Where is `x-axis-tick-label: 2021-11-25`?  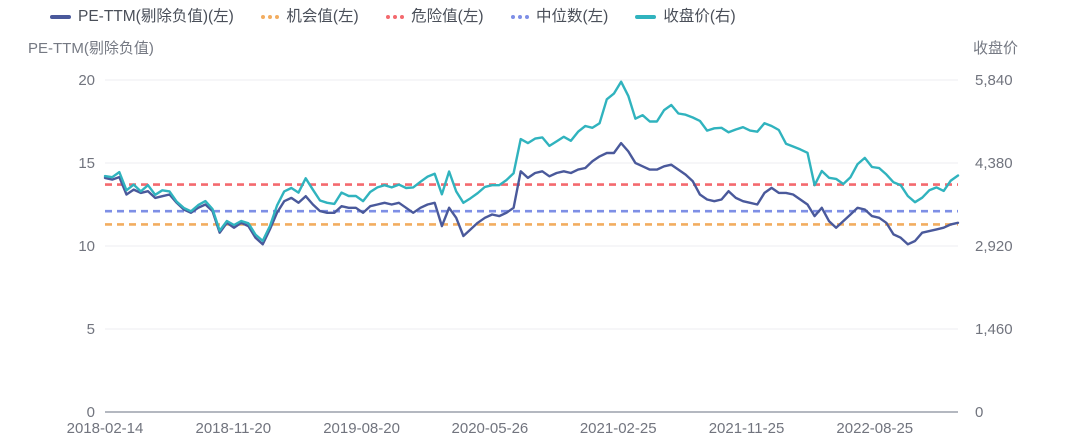 x-axis-tick-label: 2021-11-25 is located at coordinates (747, 428).